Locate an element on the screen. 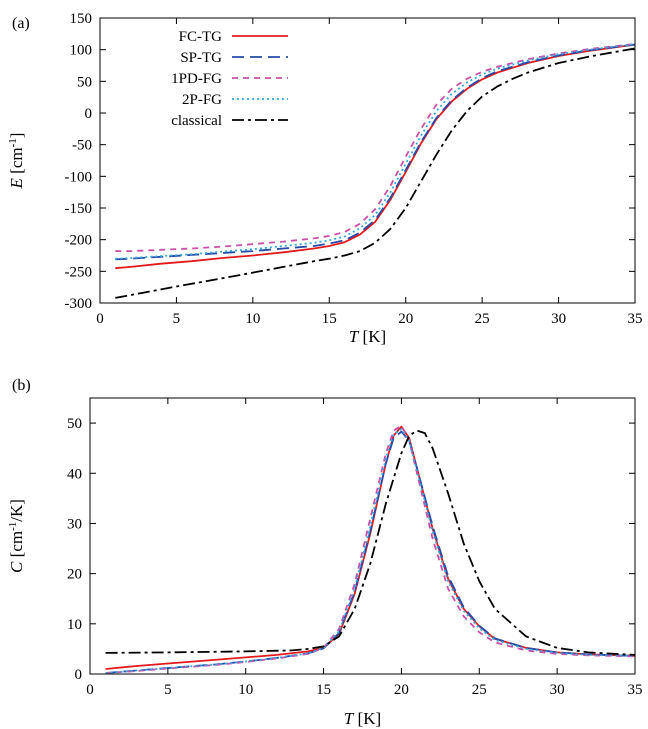  y-tick-label: 10 is located at coordinates (74, 625).